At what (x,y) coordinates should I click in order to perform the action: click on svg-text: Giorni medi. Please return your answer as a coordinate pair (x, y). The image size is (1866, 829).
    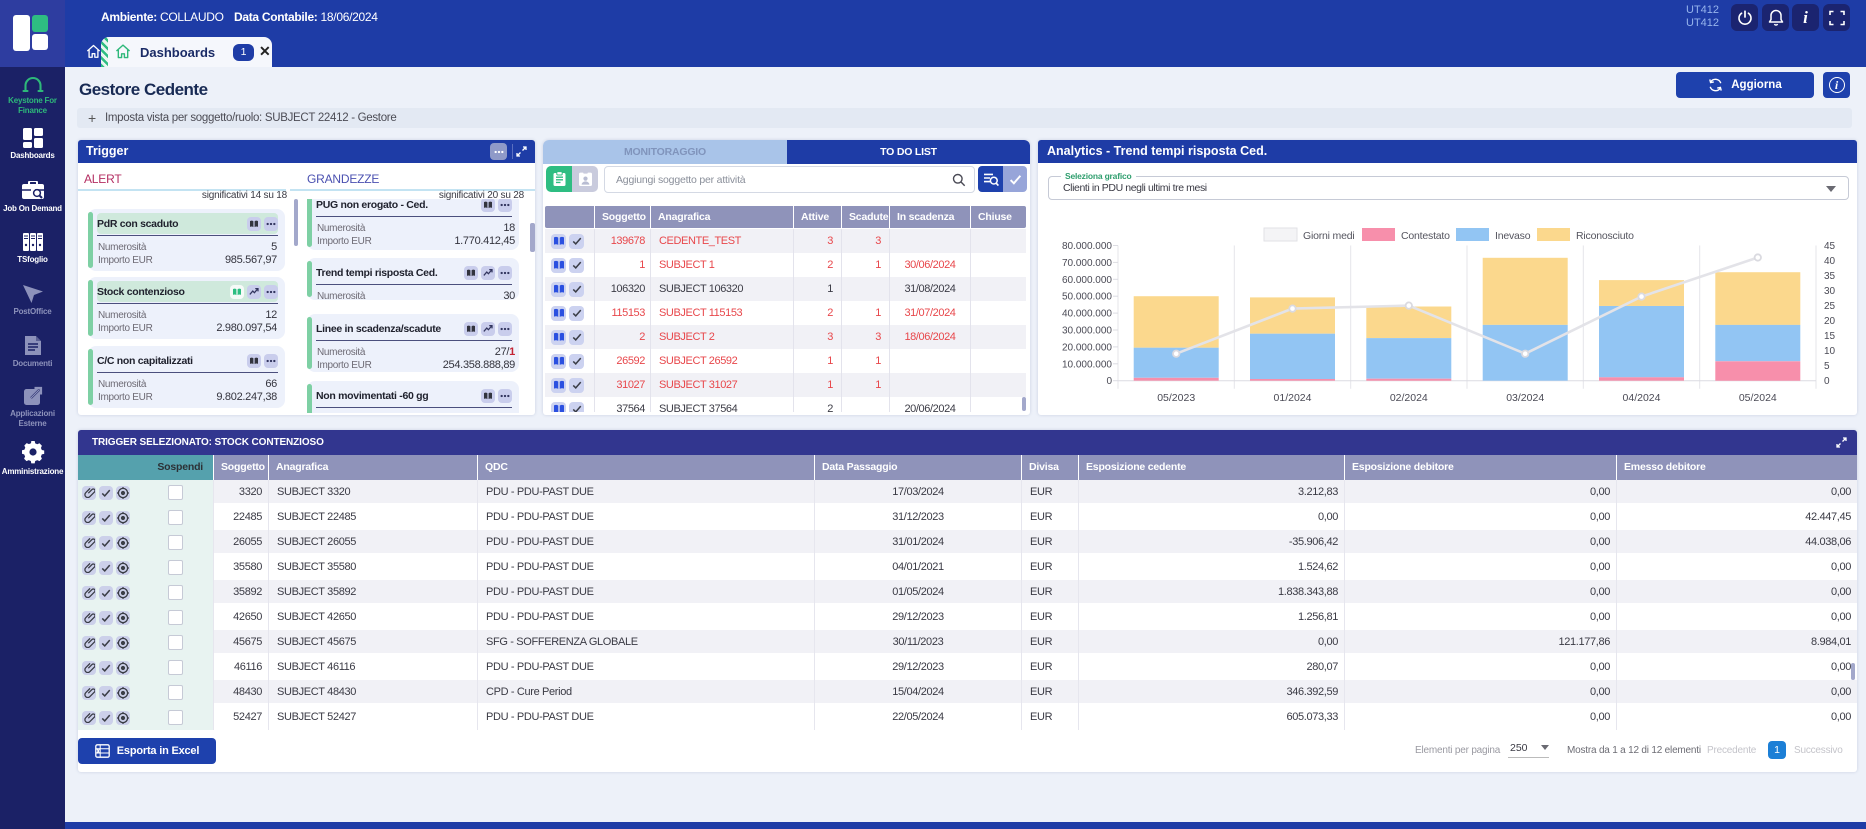
    Looking at the image, I should click on (1328, 236).